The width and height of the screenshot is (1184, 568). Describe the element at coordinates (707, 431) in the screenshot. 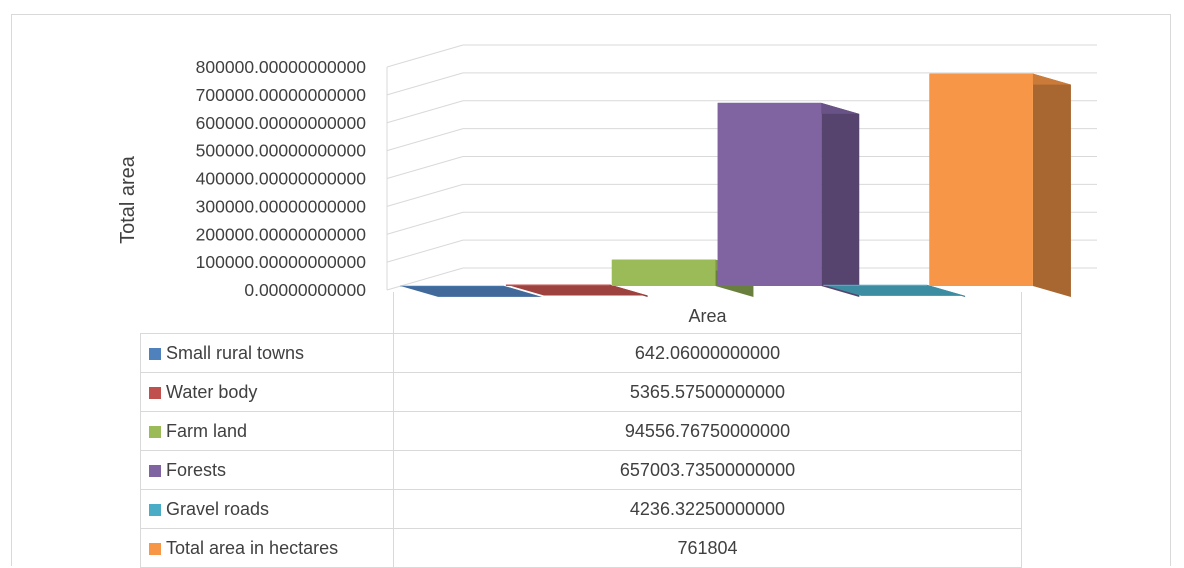

I see `data-value: 94556.76750000000` at that location.